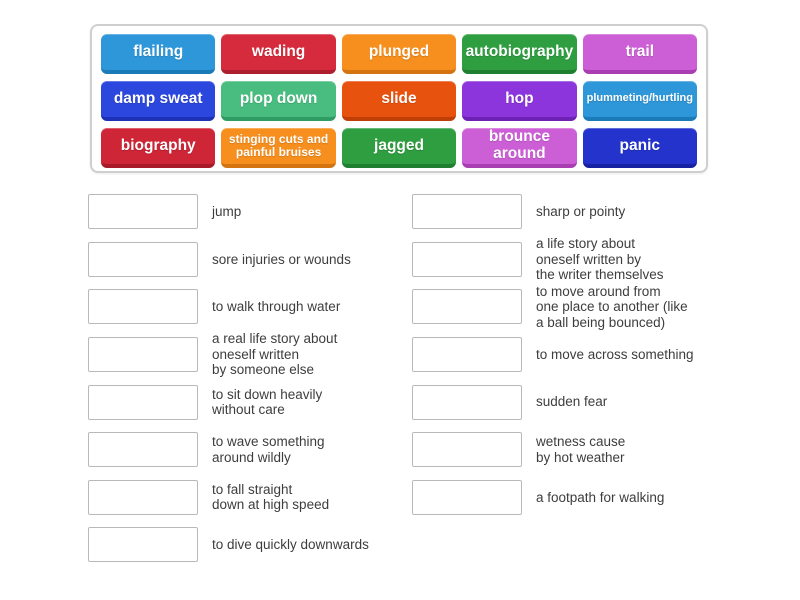 The width and height of the screenshot is (800, 600). I want to click on word-tile: trail, so click(639, 54).